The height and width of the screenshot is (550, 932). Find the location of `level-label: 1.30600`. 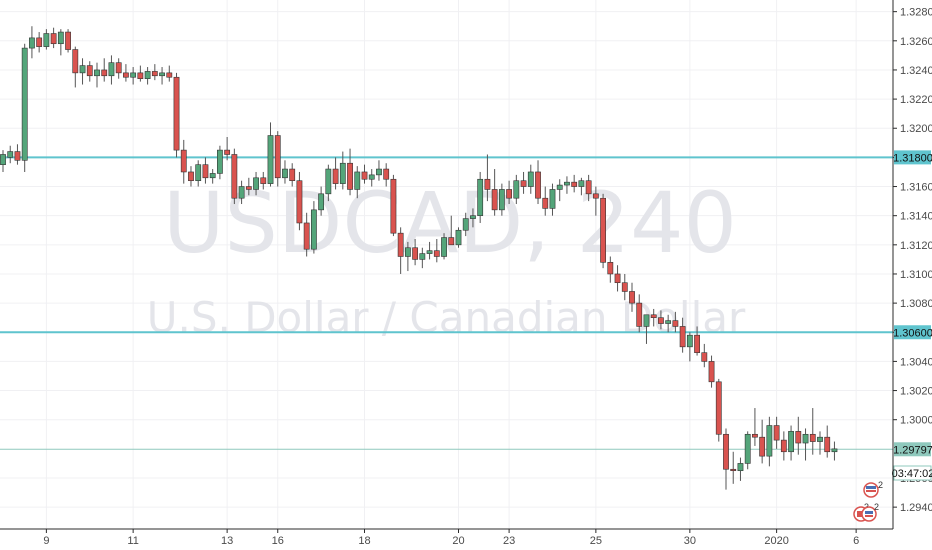

level-label: 1.30600 is located at coordinates (912, 333).